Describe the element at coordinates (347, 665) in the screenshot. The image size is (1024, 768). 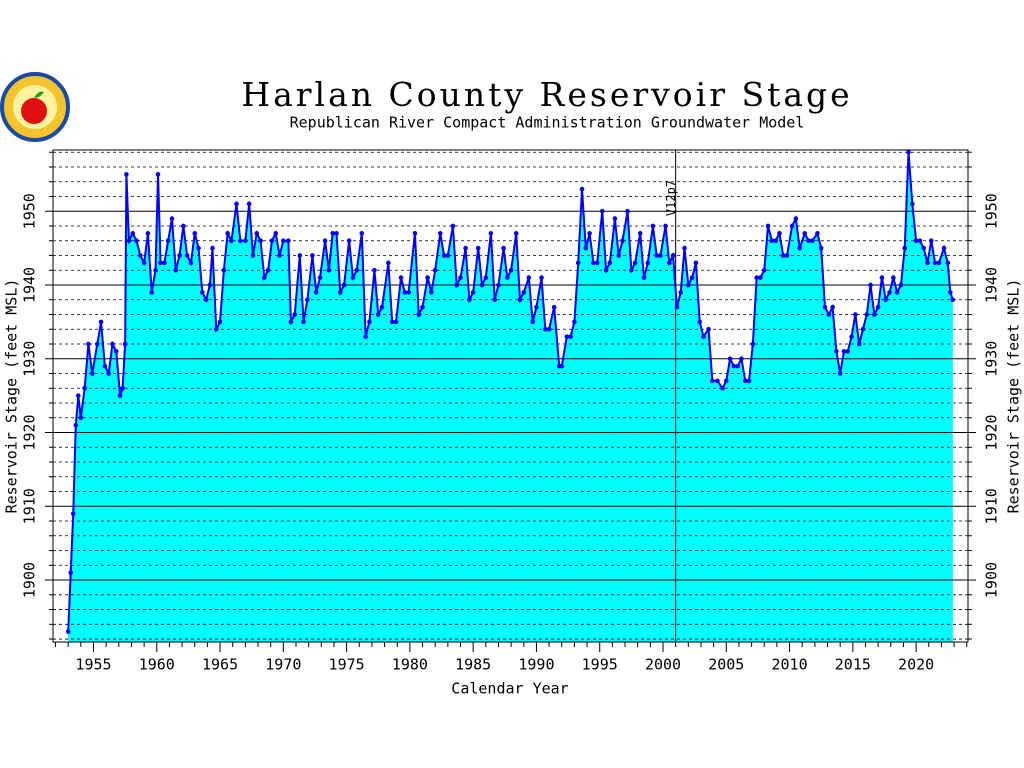
I see `x-tick-label: 1975` at that location.